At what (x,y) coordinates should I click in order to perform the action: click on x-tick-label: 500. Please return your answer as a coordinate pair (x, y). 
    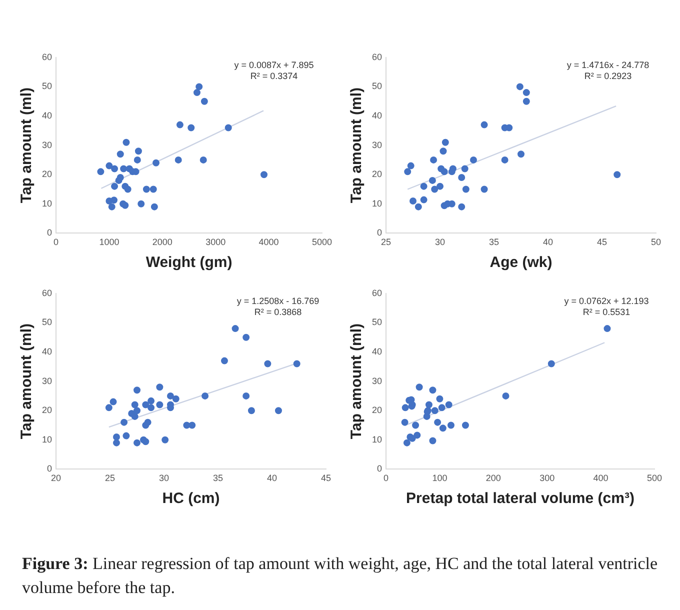
    Looking at the image, I should click on (654, 478).